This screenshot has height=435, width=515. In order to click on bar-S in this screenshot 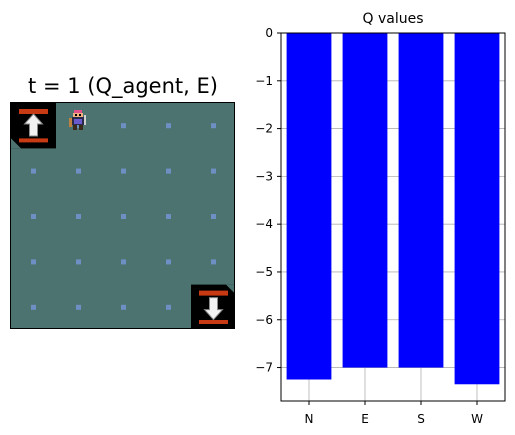, I will do `click(421, 200)`.